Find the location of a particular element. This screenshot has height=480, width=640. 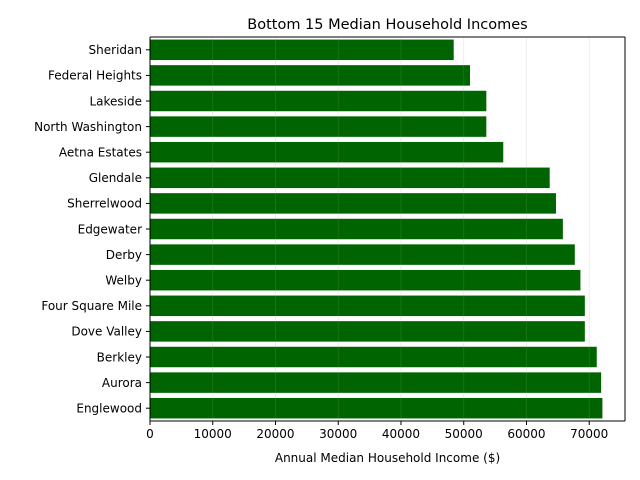

bar-federal-heights is located at coordinates (310, 75).